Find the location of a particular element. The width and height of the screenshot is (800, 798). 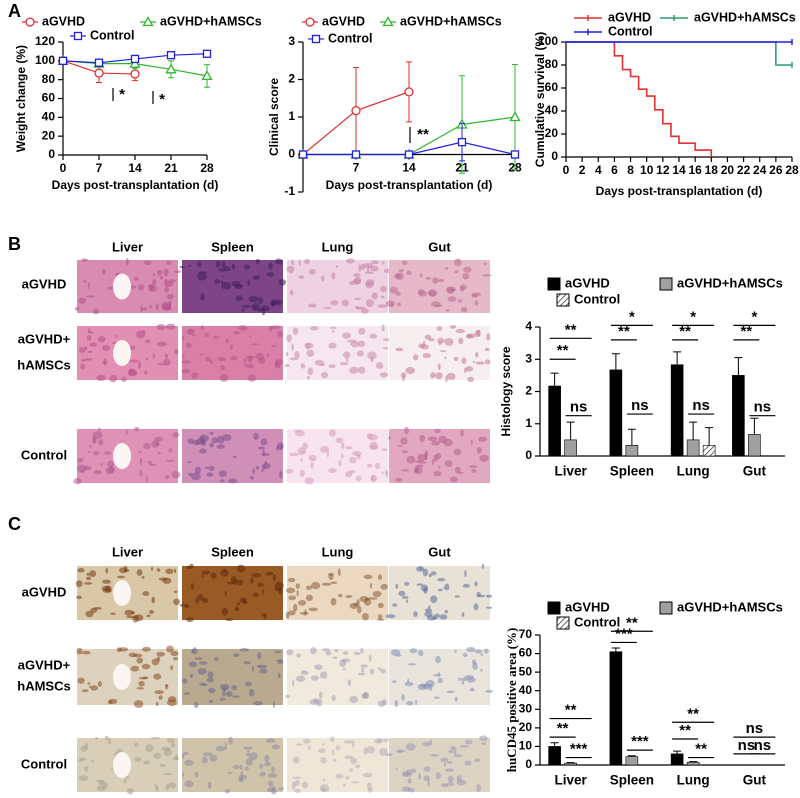

significance-label: ns is located at coordinates (747, 745).